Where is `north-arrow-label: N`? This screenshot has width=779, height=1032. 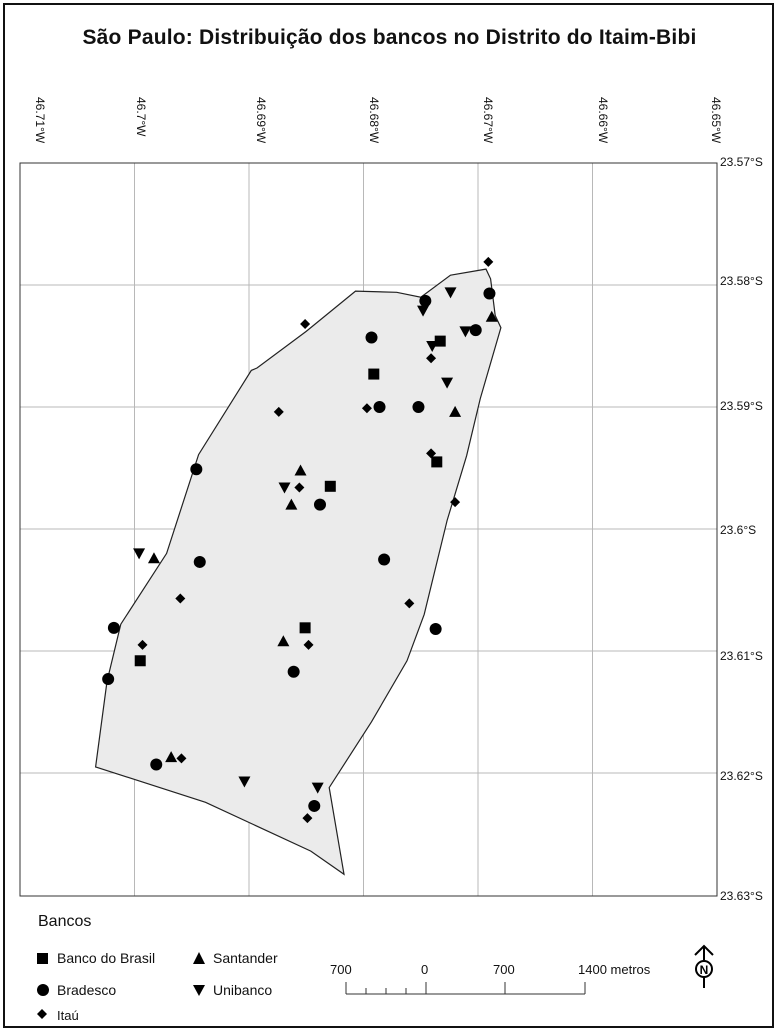 north-arrow-label: N is located at coordinates (704, 970).